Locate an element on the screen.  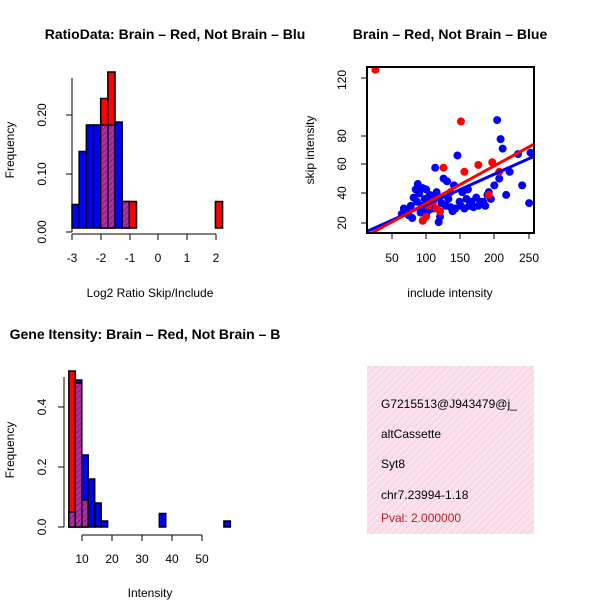
x-tick-label: -2 is located at coordinates (101, 258).